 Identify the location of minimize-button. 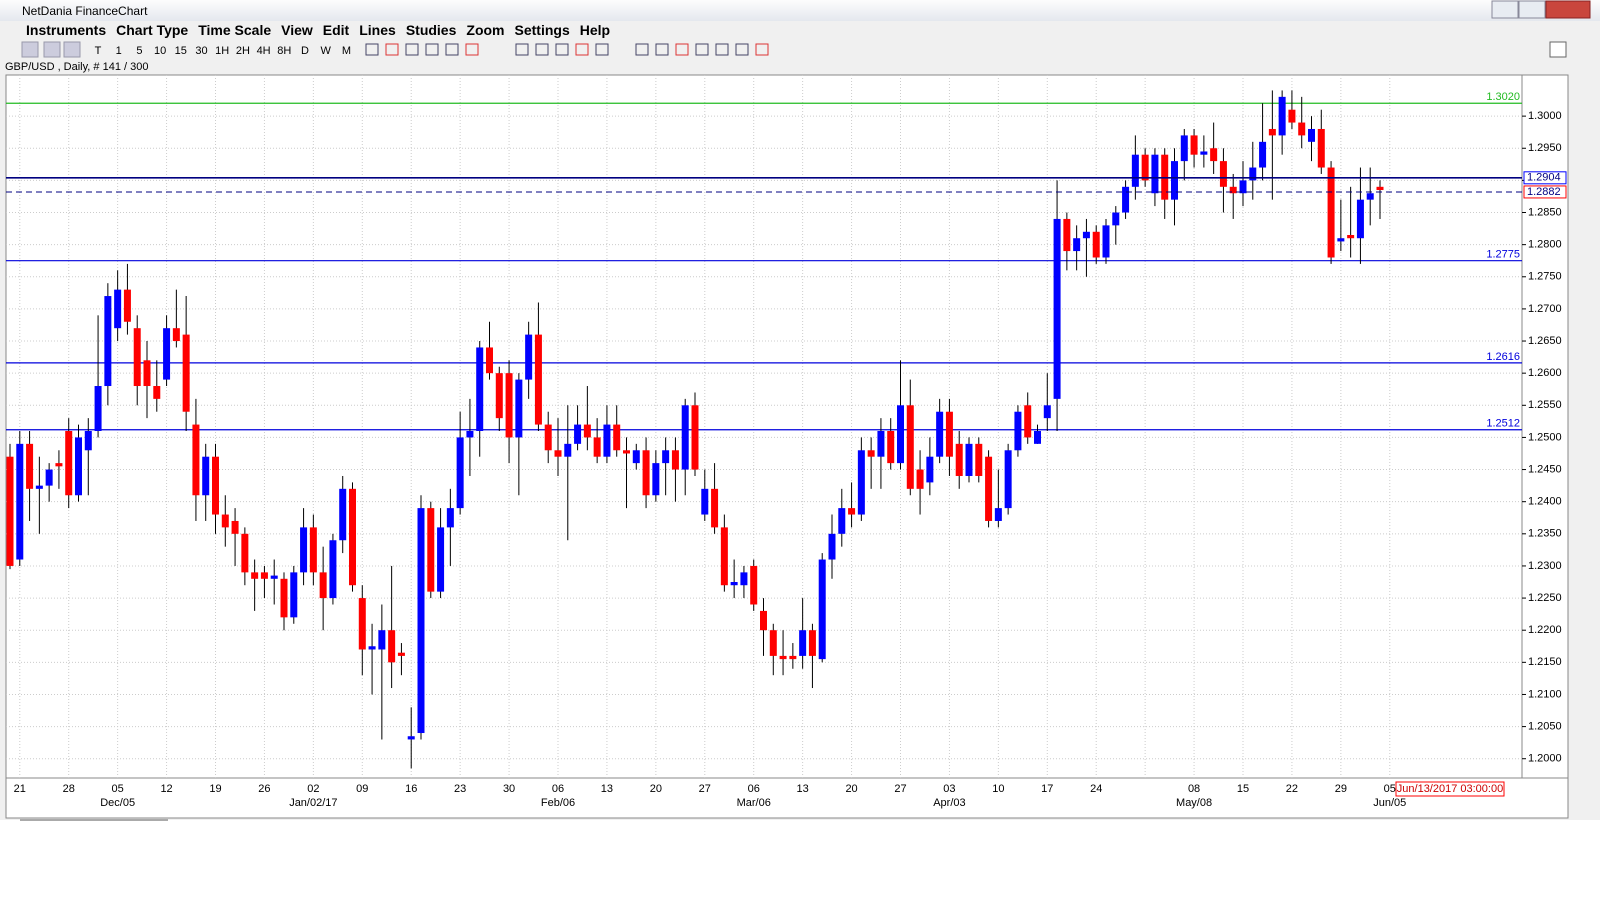
(1505, 9).